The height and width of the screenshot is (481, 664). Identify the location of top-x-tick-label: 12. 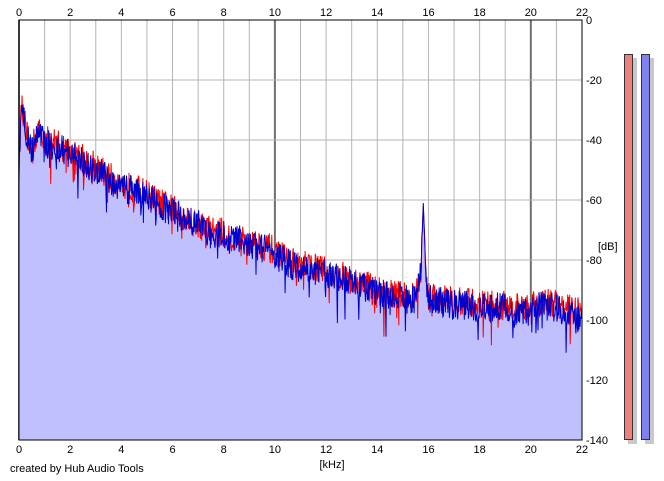
(326, 13).